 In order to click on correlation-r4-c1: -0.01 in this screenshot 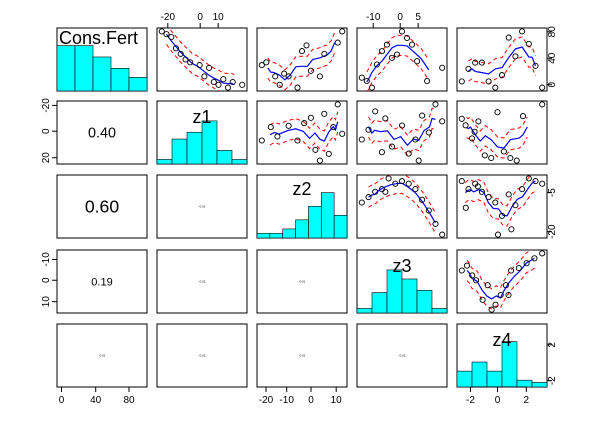, I will do `click(202, 356)`.